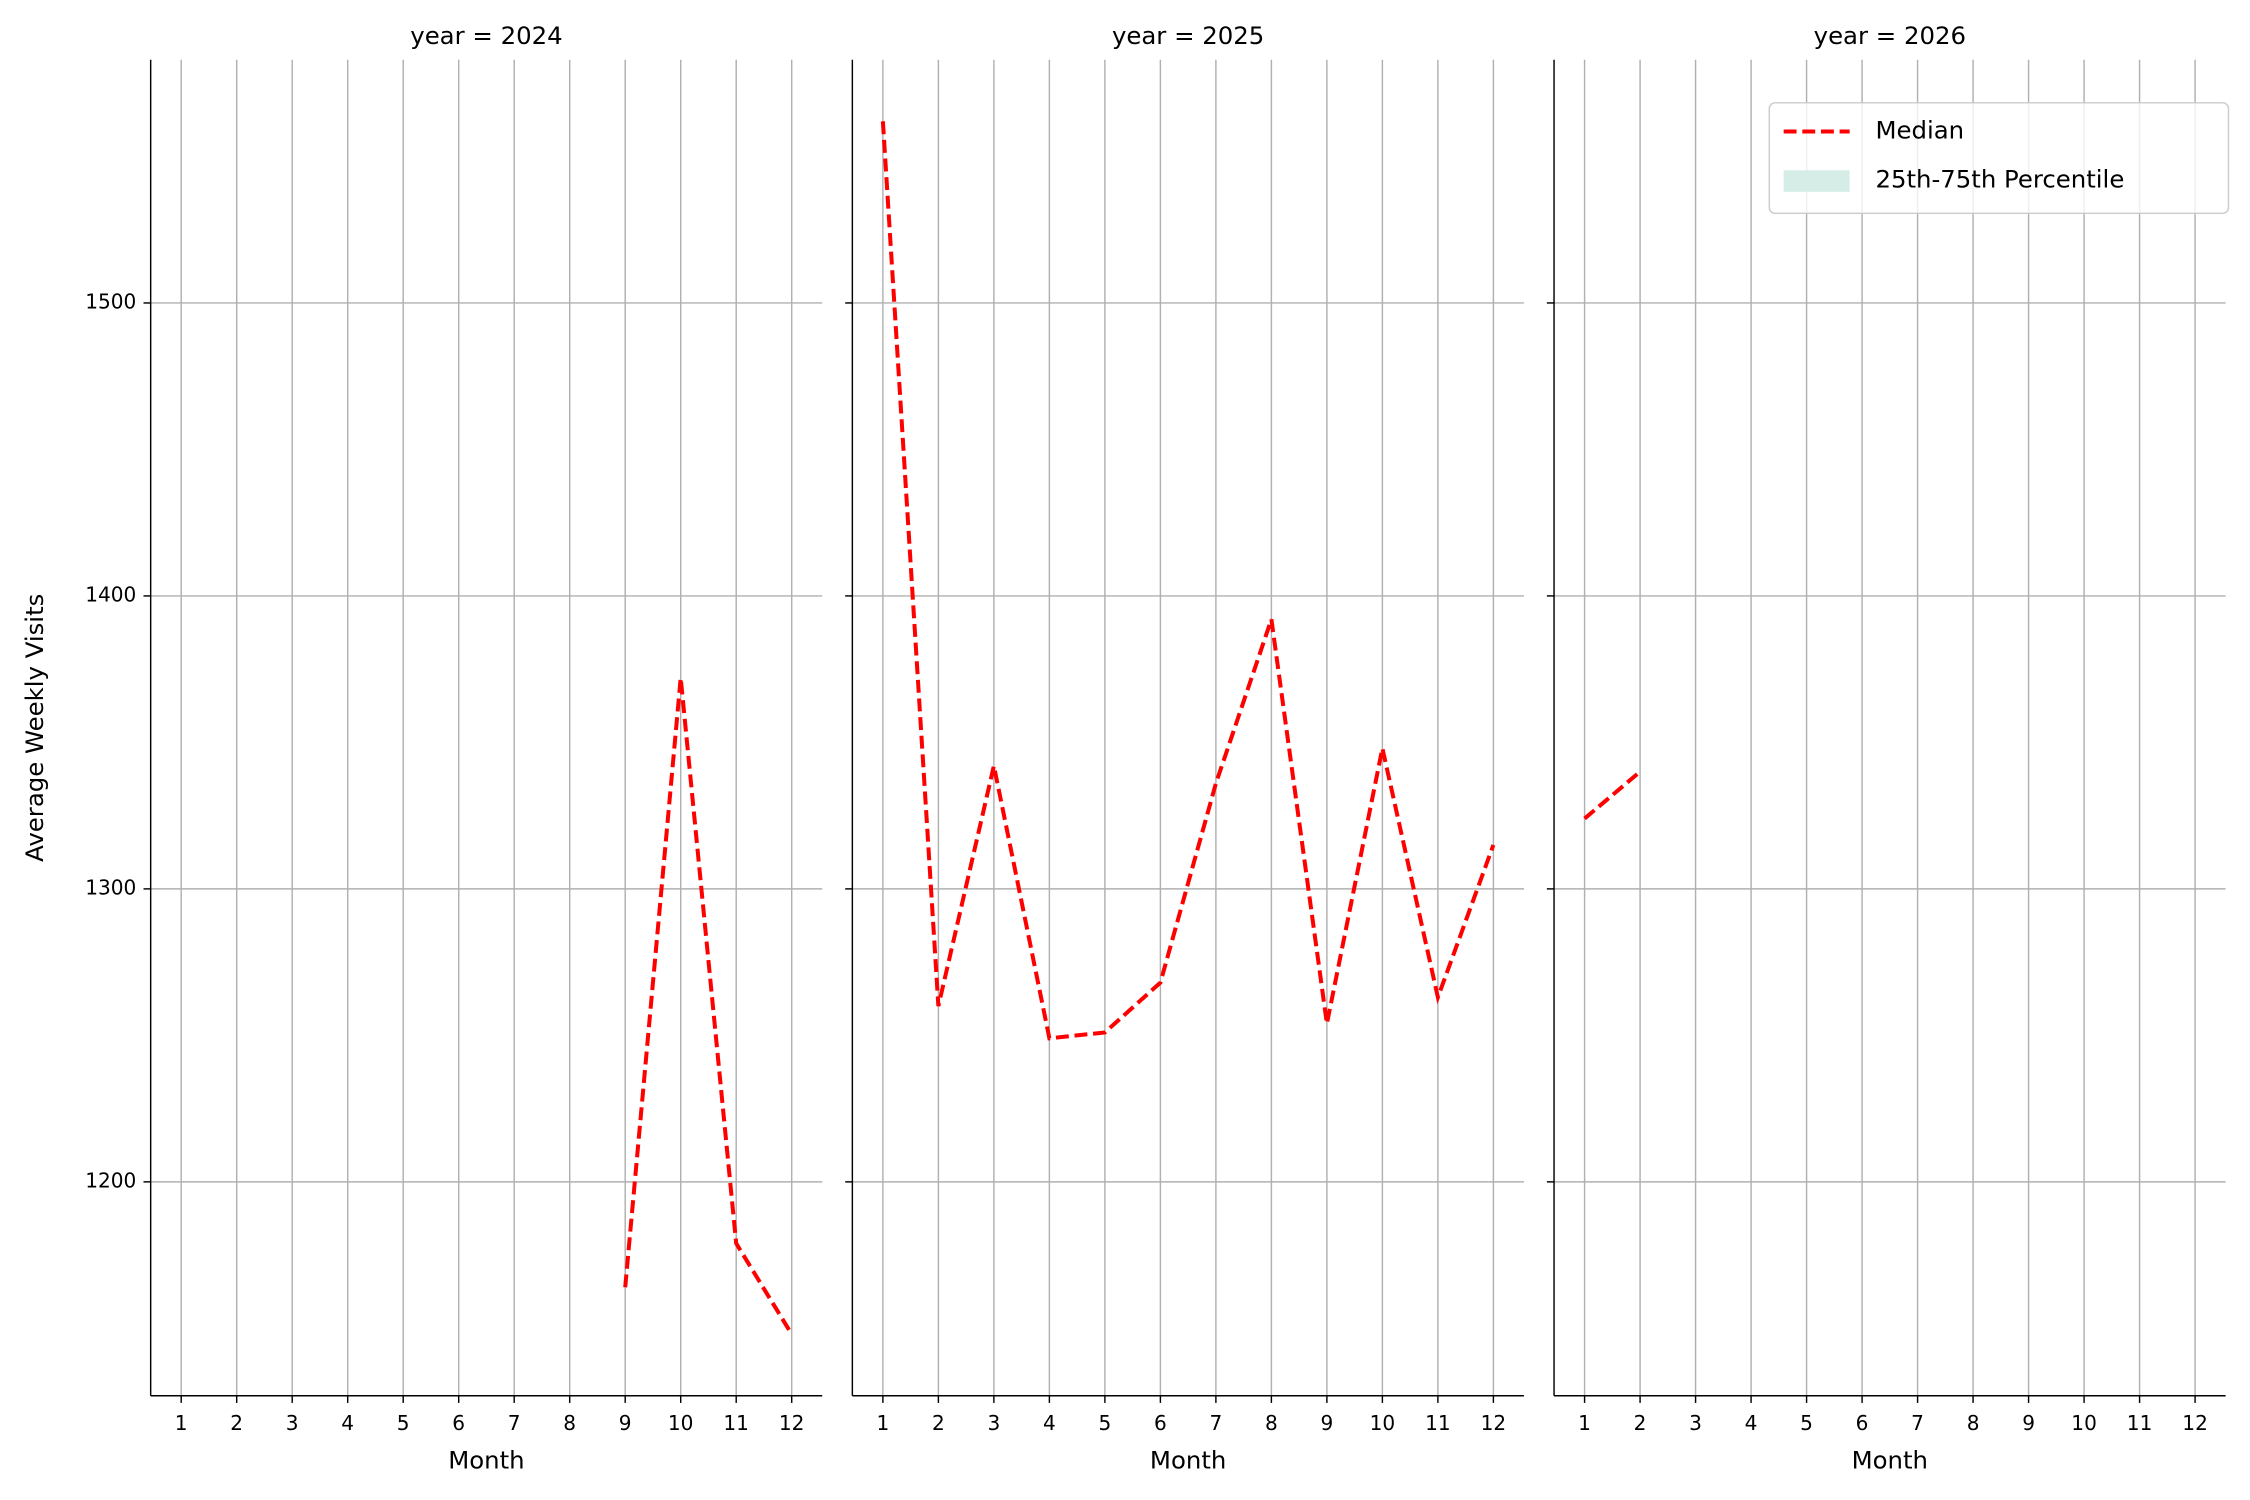 The height and width of the screenshot is (1500, 2250). I want to click on legend: Median 25th-75th Percentile, so click(1999, 158).